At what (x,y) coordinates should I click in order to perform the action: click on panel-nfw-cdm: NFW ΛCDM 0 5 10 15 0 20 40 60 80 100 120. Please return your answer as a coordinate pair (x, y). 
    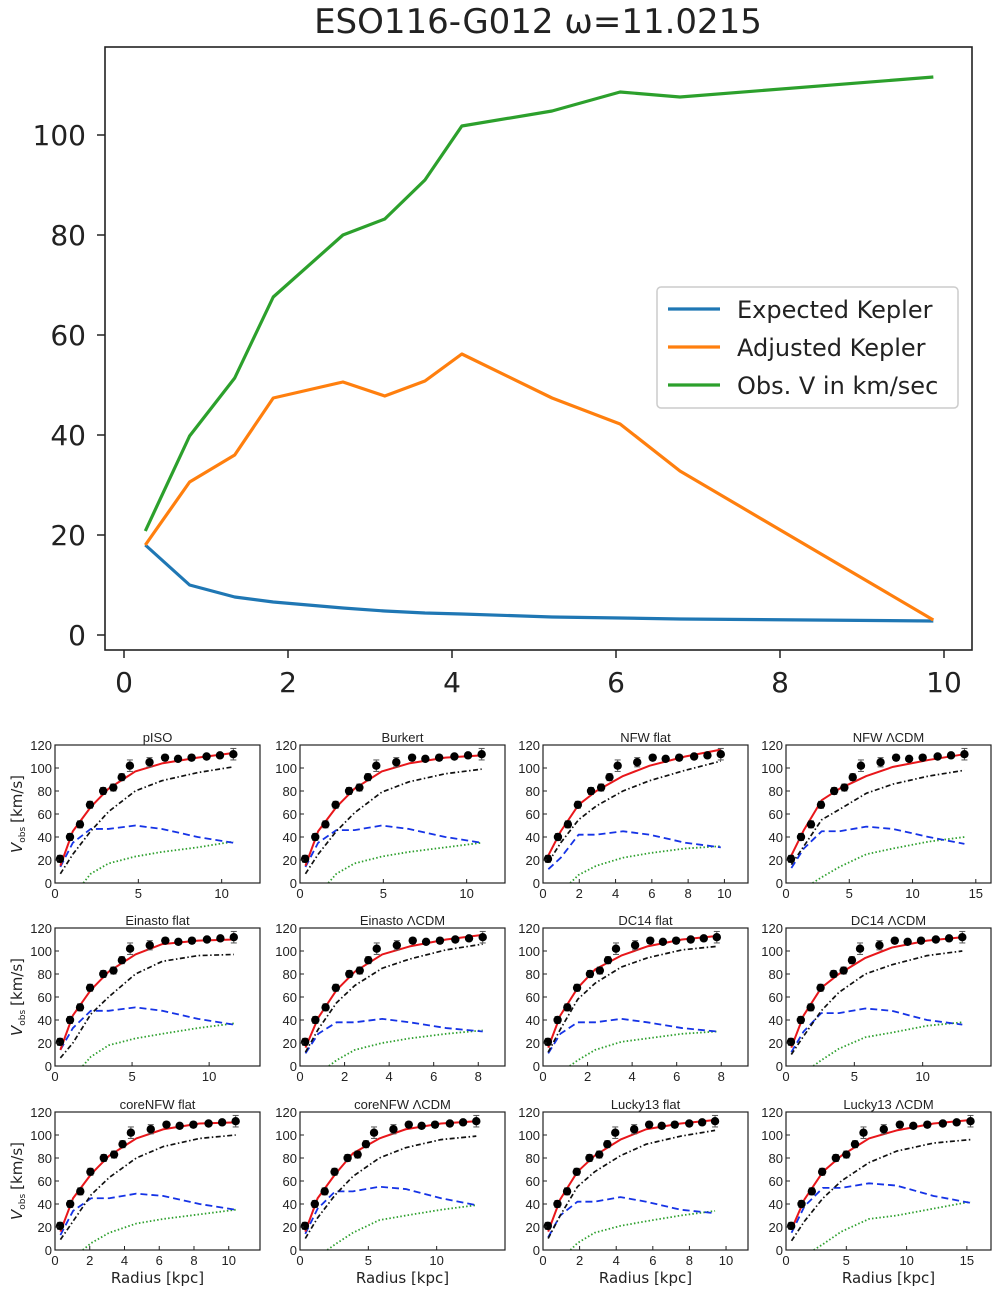
    Looking at the image, I should click on (876, 815).